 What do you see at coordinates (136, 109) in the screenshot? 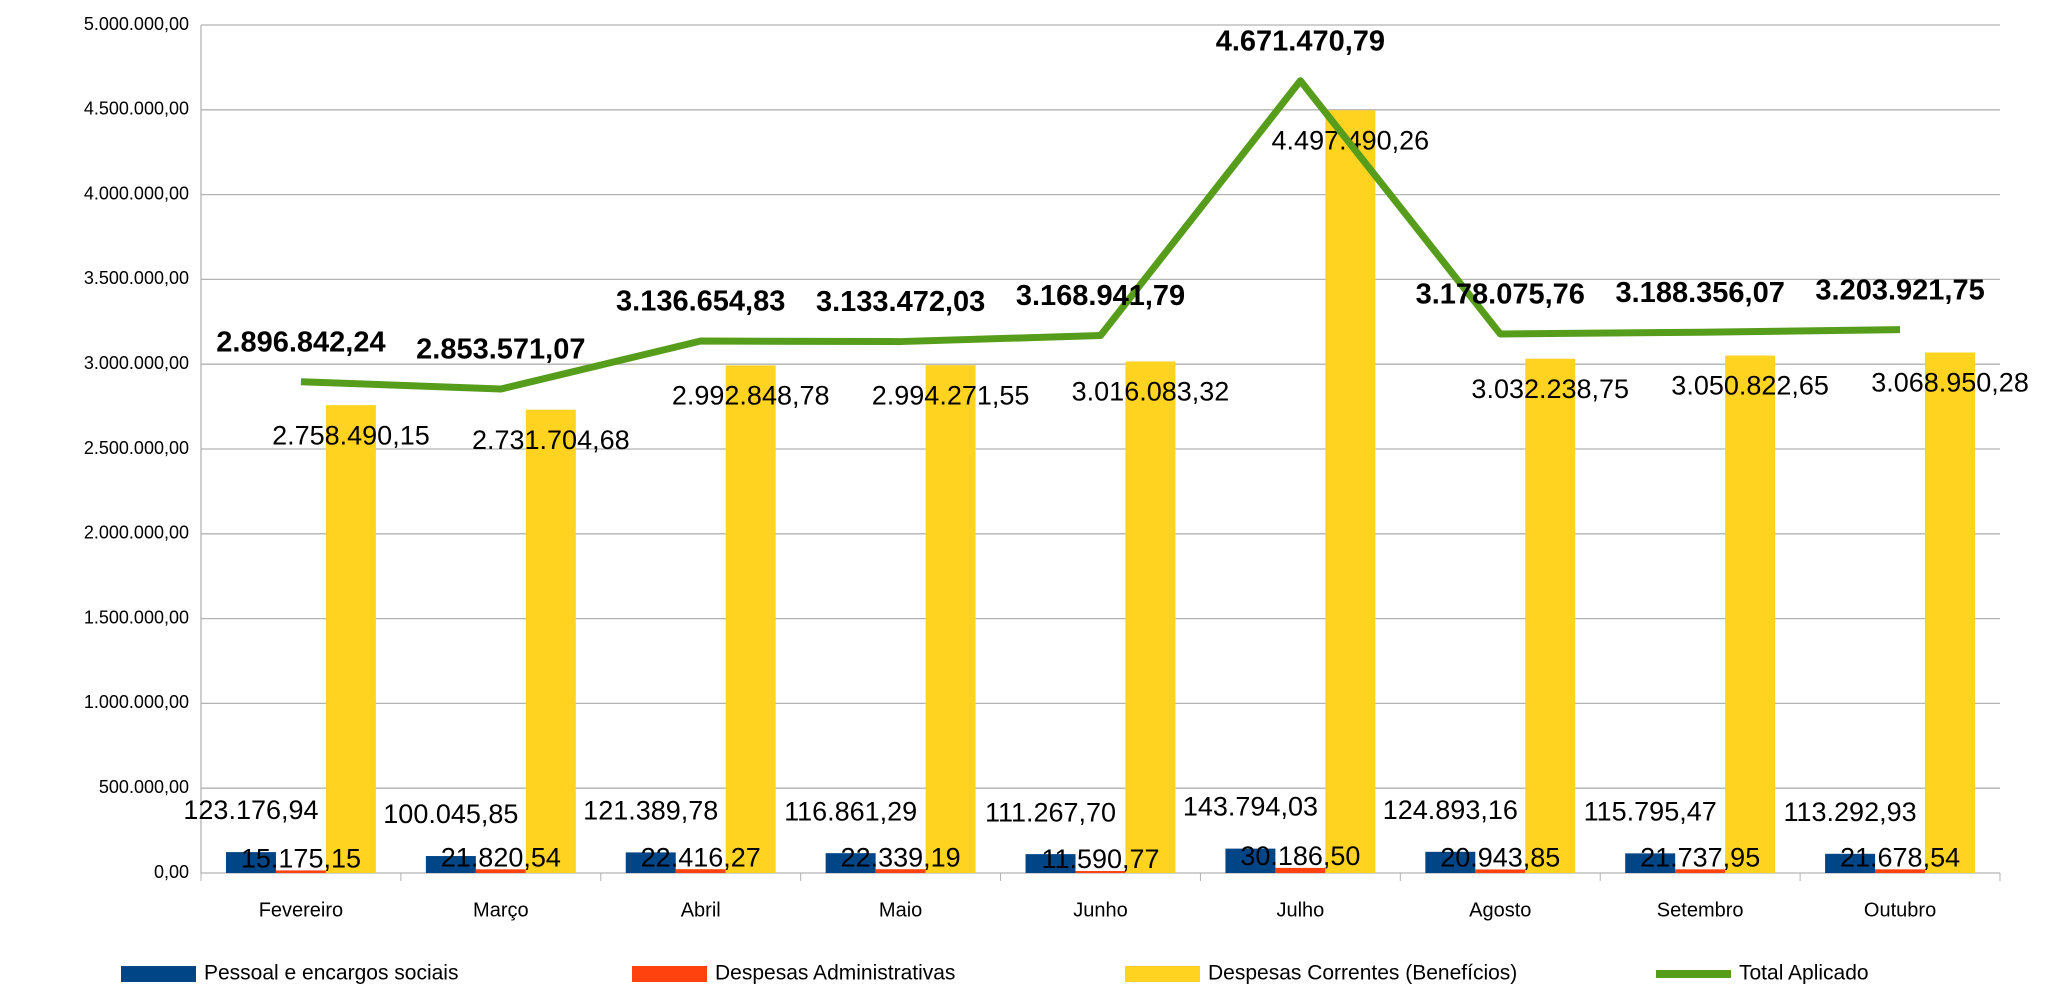
I see `y-tick-label: 4.500.000,00` at bounding box center [136, 109].